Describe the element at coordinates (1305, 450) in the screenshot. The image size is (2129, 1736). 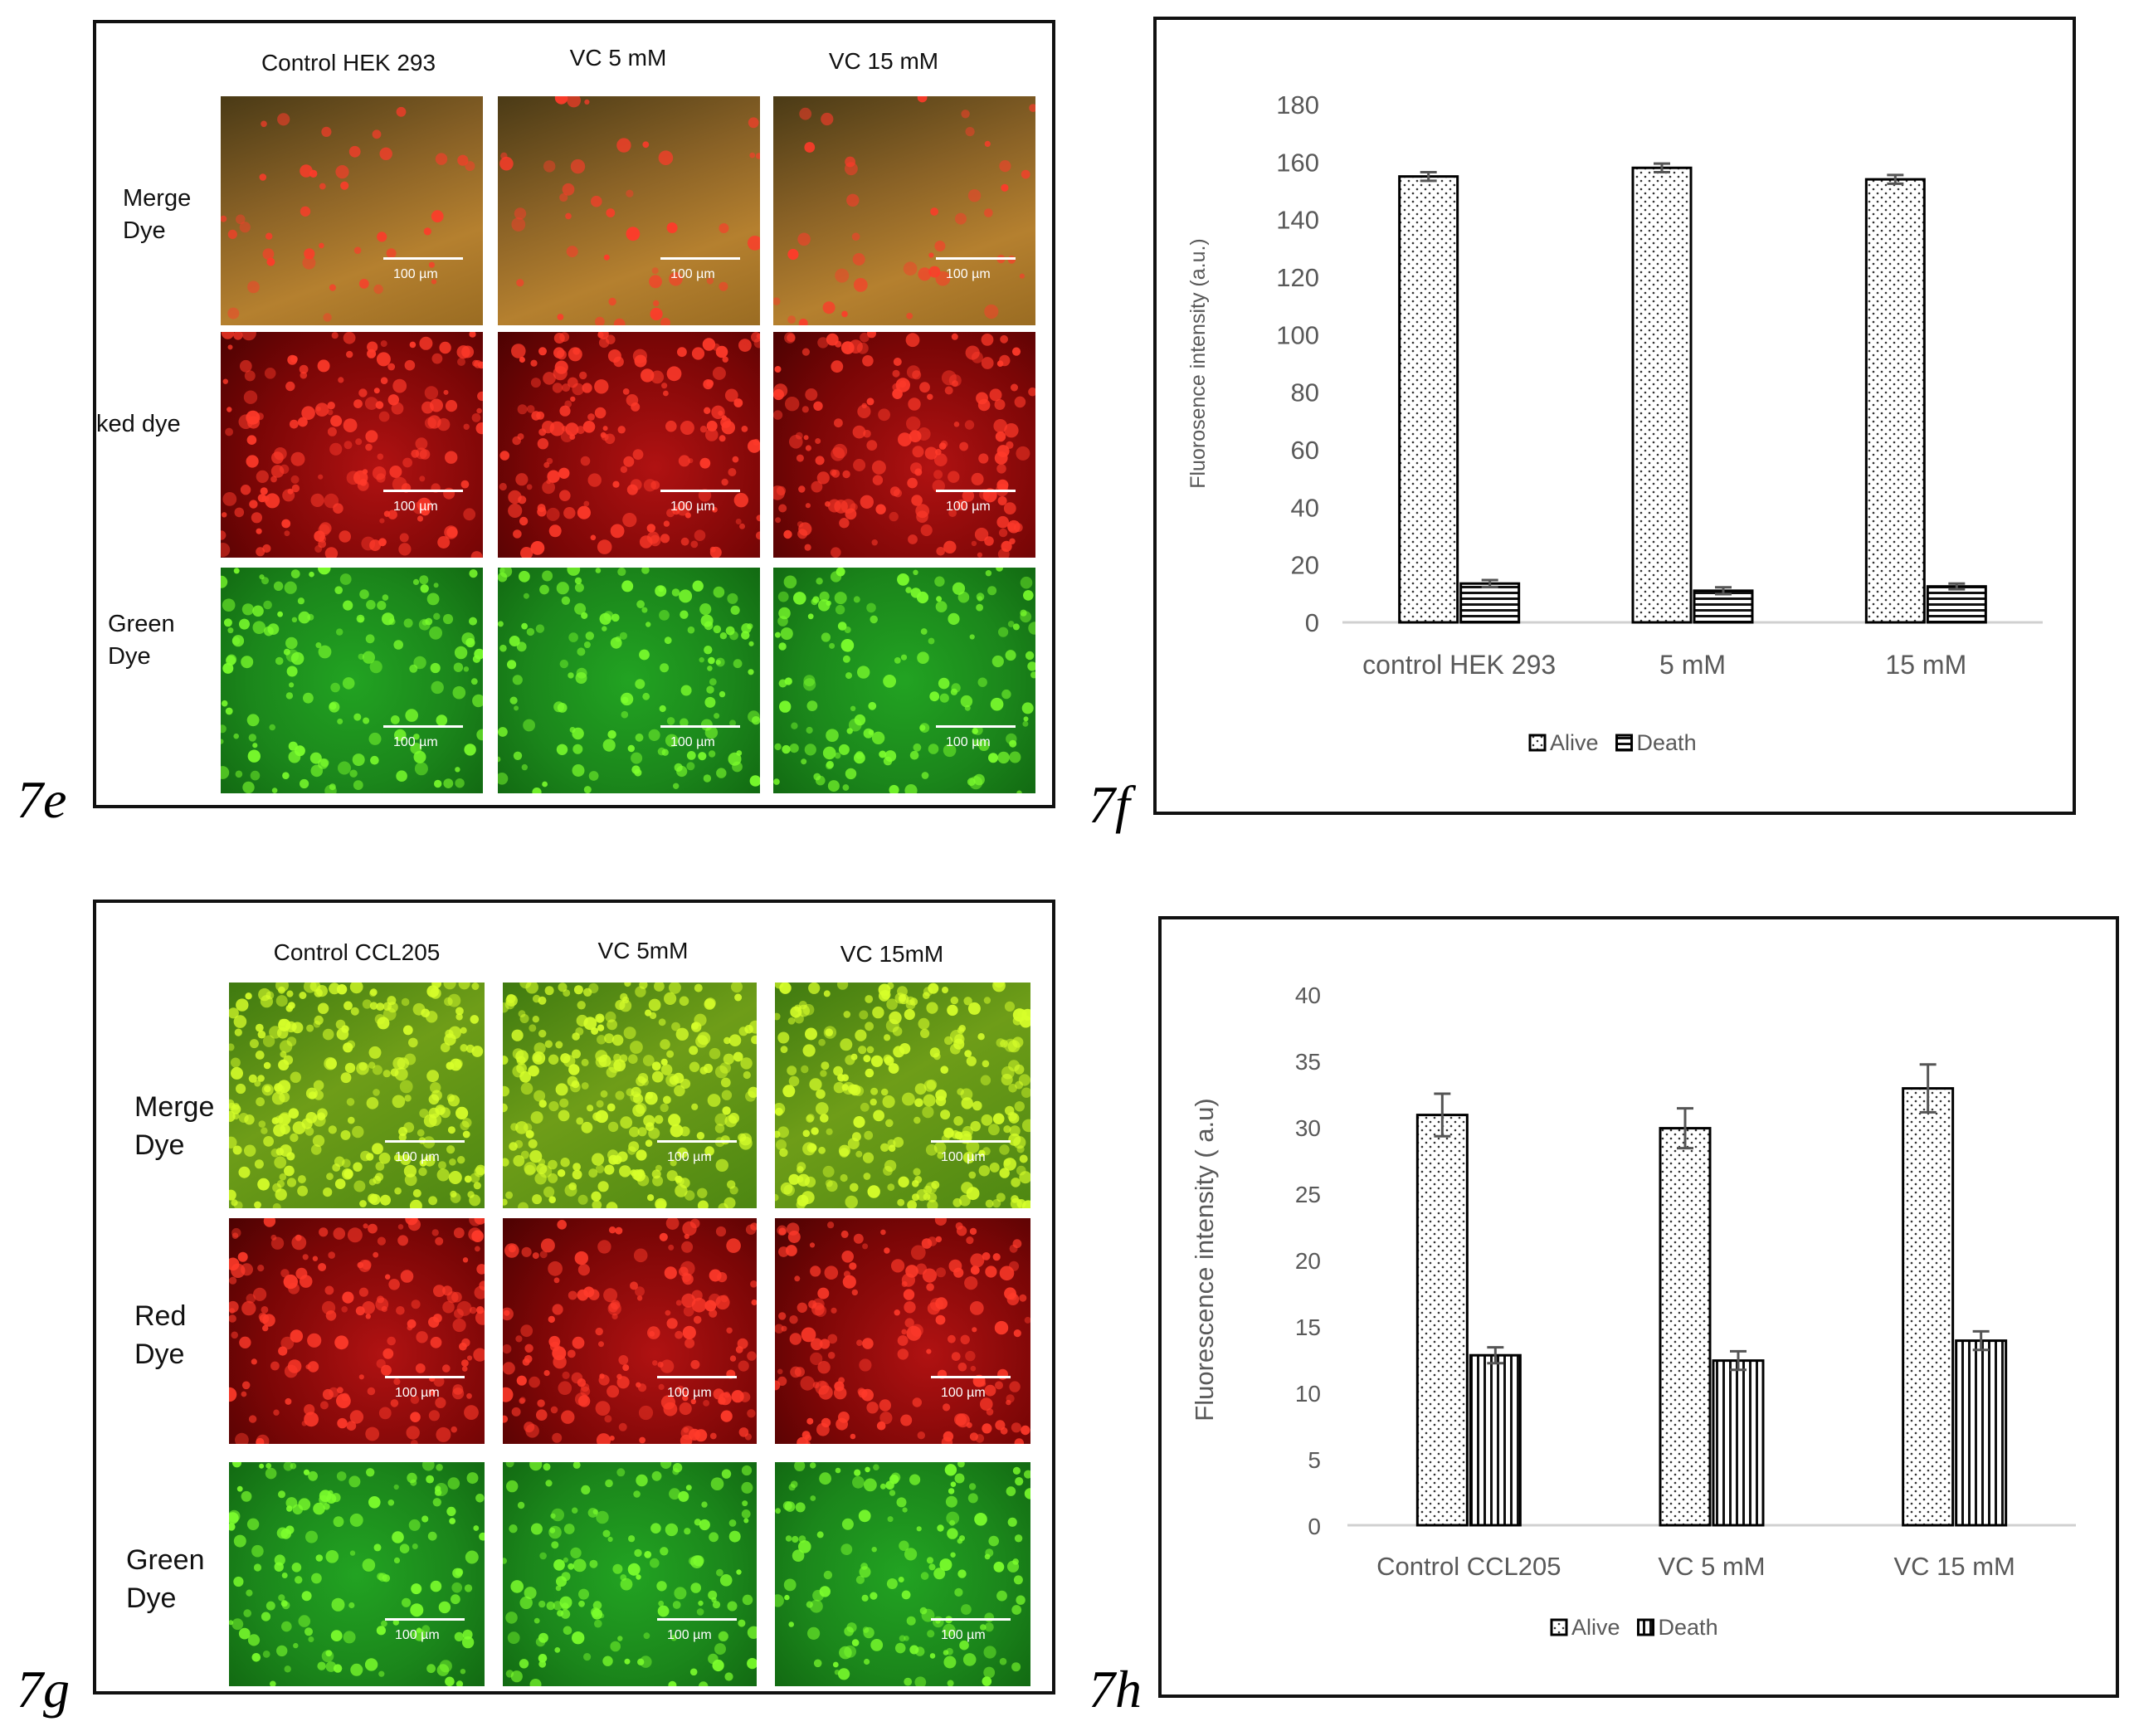
I see `y-tick-label: 60` at that location.